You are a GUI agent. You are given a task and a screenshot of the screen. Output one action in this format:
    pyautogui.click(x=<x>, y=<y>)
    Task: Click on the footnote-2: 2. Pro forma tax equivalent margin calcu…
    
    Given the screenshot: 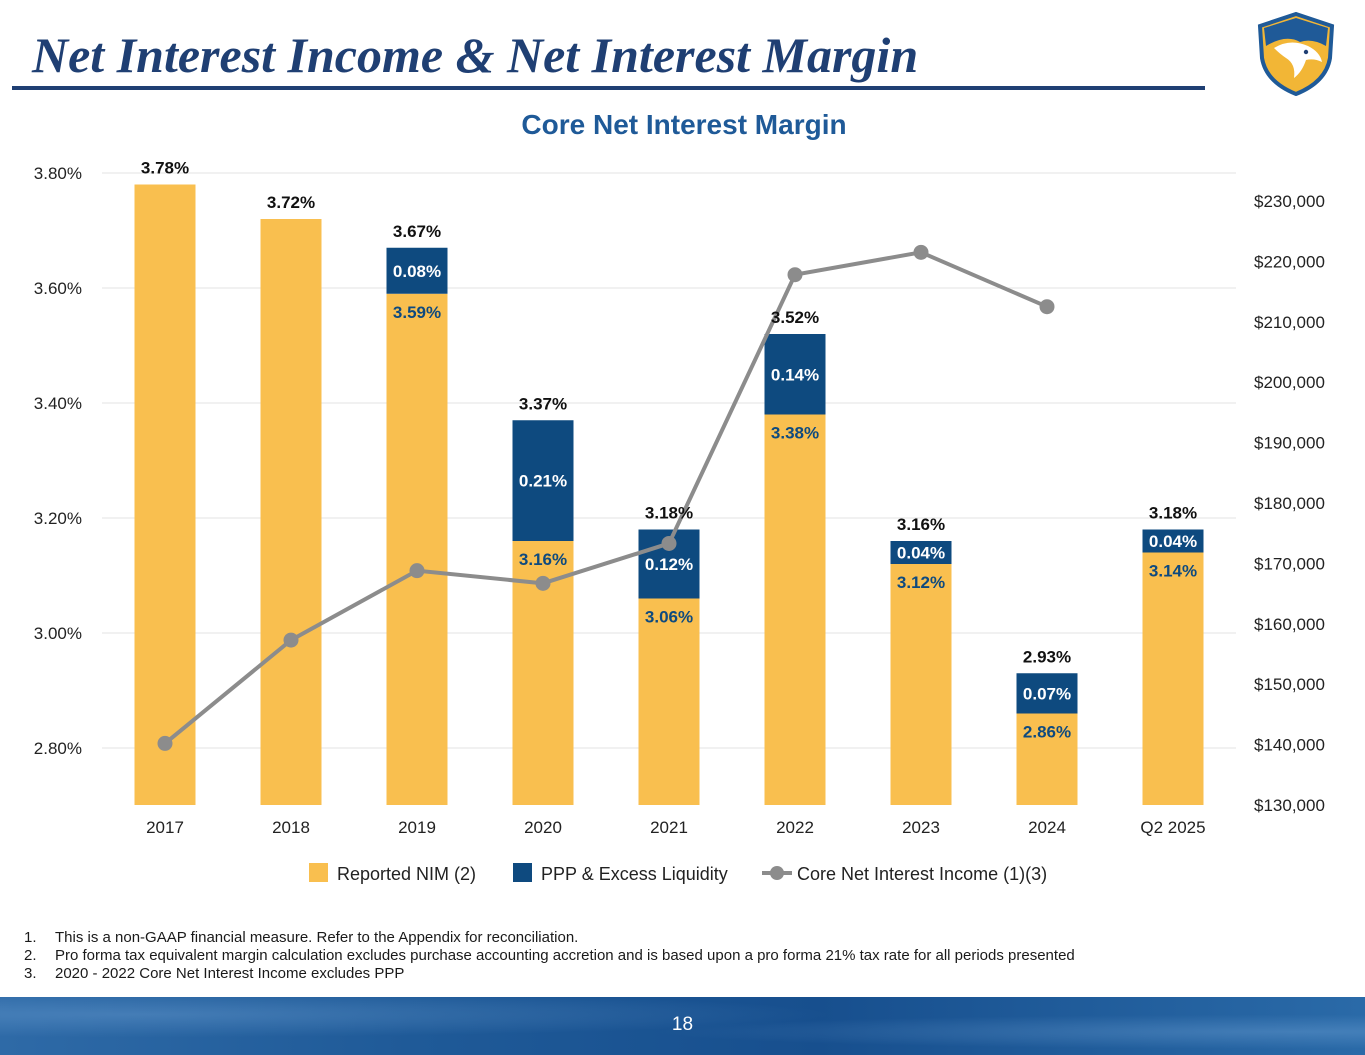 What is the action you would take?
    pyautogui.click(x=549, y=956)
    